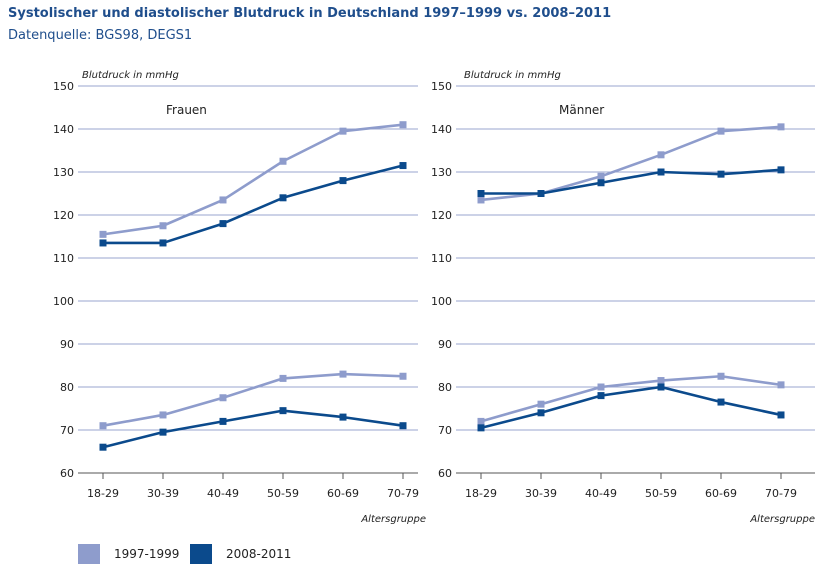 The image size is (828, 578). What do you see at coordinates (63, 172) in the screenshot?
I see `y-tick-frauen-130: 130` at bounding box center [63, 172].